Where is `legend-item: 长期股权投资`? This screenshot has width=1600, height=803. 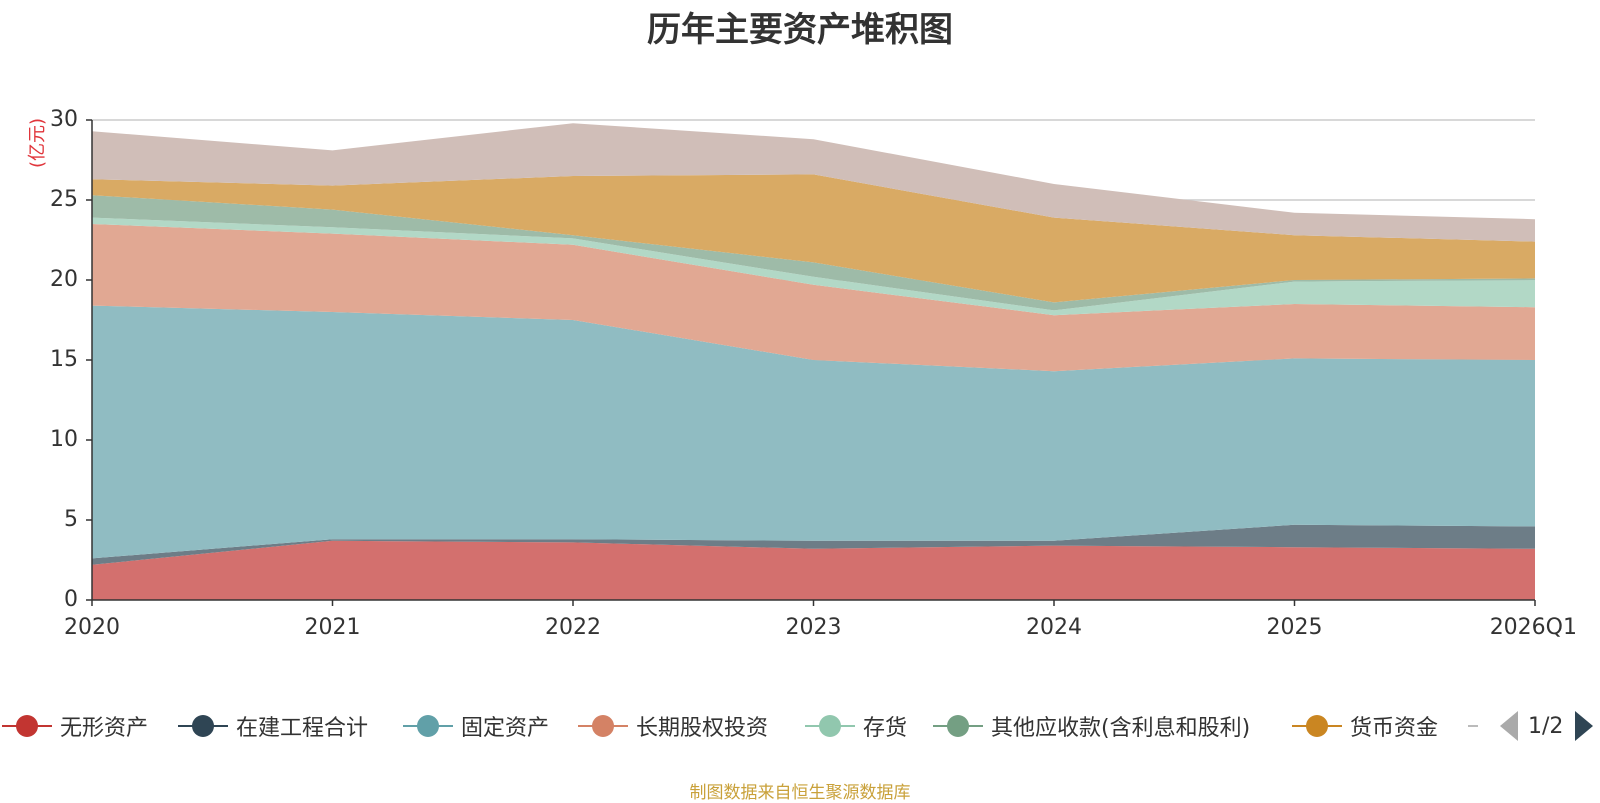
legend-item: 长期股权投资 is located at coordinates (673, 726).